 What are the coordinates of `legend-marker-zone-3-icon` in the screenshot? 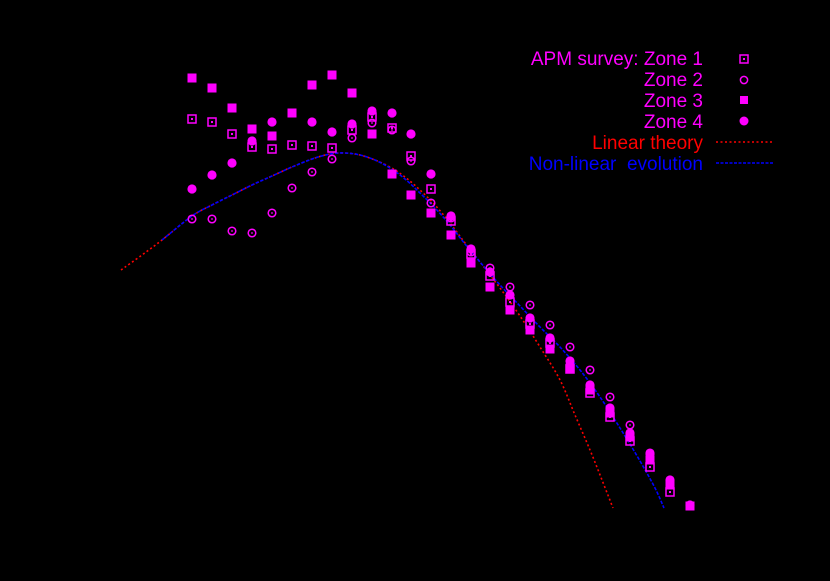 It's located at (744, 100).